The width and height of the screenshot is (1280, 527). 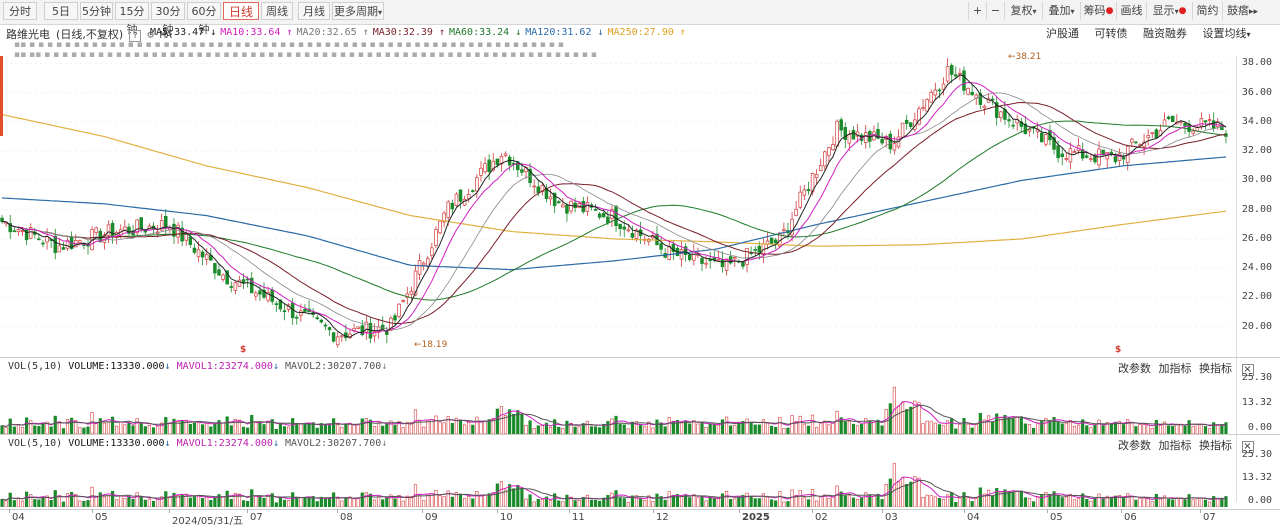 What do you see at coordinates (1131, 11) in the screenshot?
I see `huaxian-button: 画线` at bounding box center [1131, 11].